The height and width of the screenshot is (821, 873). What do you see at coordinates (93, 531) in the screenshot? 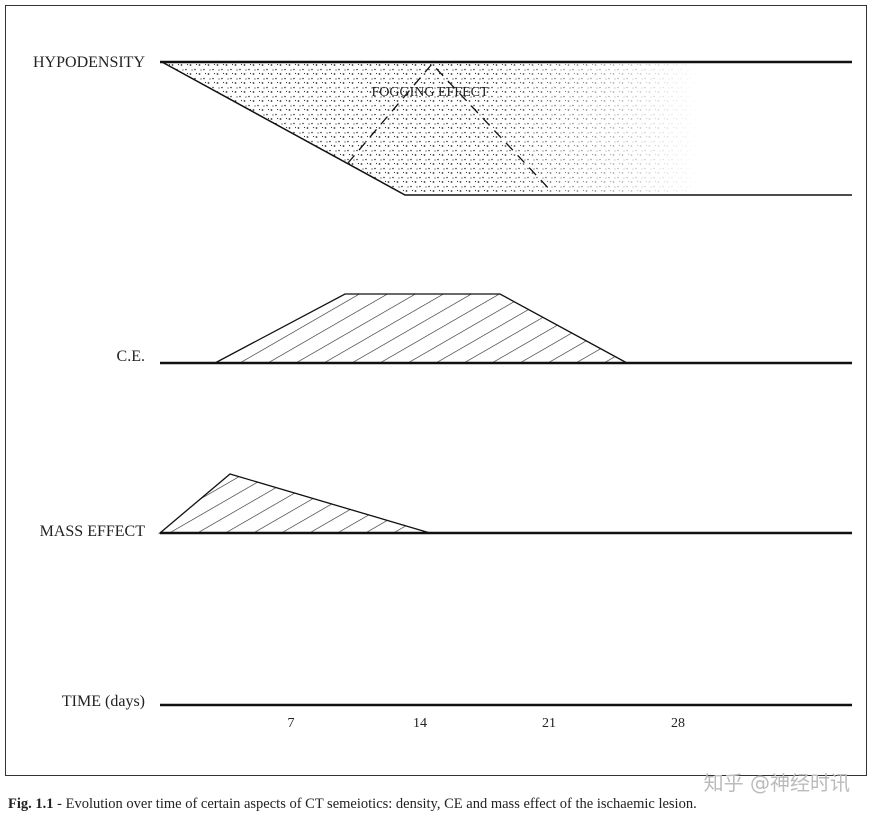
I see `row-label: MASS EFFECT` at bounding box center [93, 531].